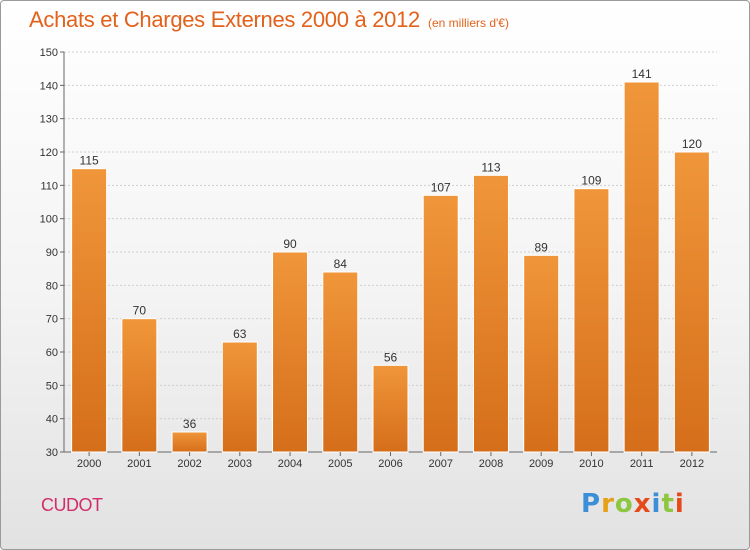 This screenshot has height=550, width=750. I want to click on proxiti-logo: Proxiti, so click(633, 504).